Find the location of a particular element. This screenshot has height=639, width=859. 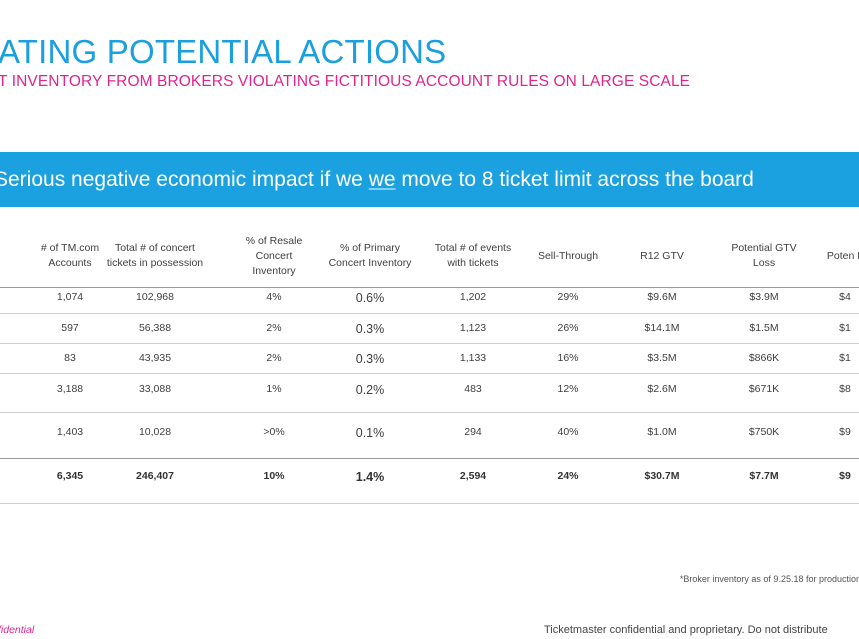

table-cell: 483 is located at coordinates (473, 389).